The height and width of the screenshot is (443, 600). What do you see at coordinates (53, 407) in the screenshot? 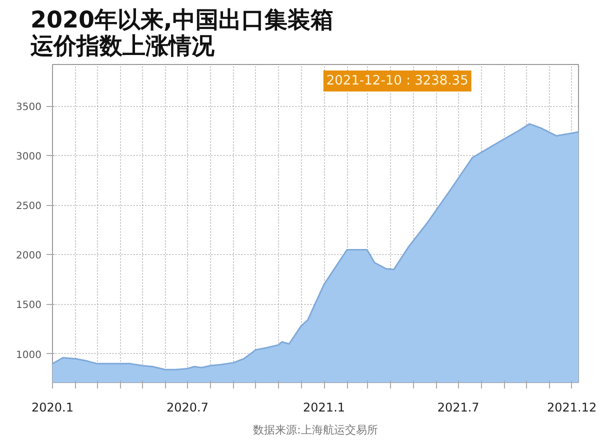
I see `x-tick-label: 2020.1` at bounding box center [53, 407].